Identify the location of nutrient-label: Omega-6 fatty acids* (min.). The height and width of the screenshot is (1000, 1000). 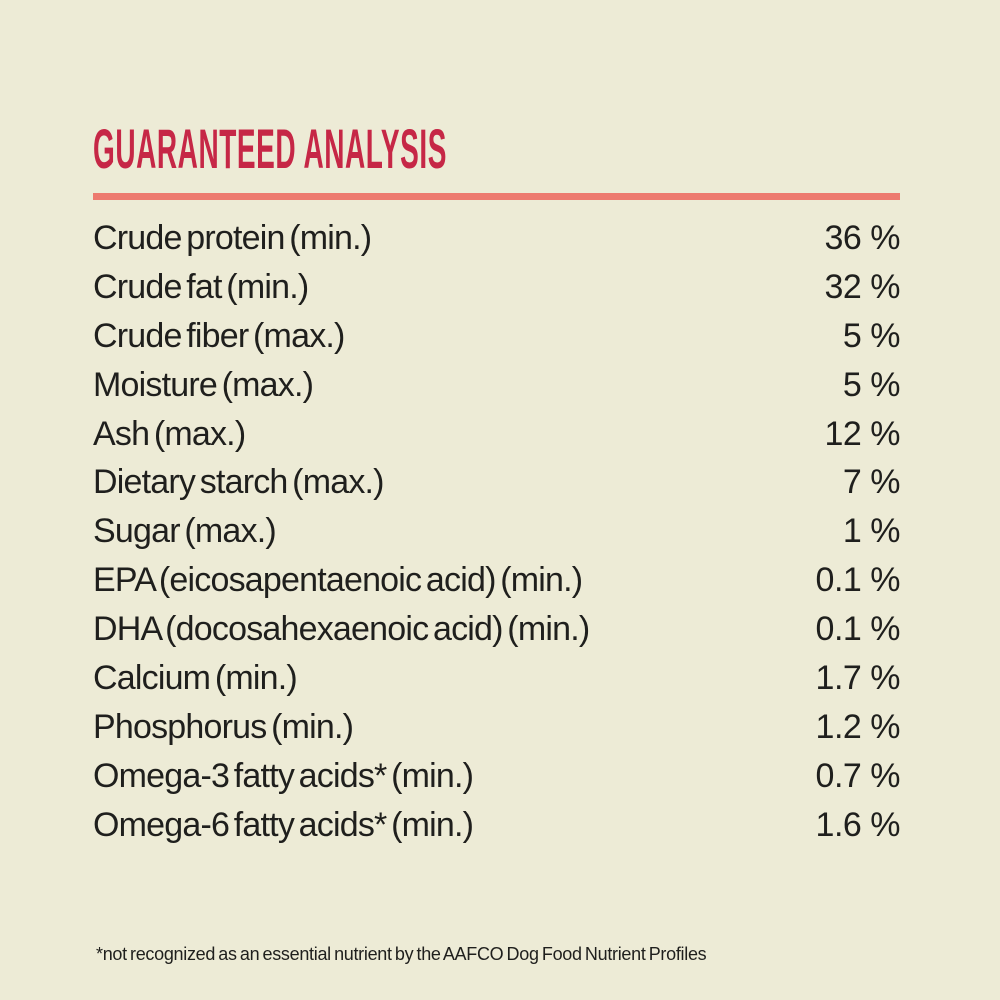
(283, 824).